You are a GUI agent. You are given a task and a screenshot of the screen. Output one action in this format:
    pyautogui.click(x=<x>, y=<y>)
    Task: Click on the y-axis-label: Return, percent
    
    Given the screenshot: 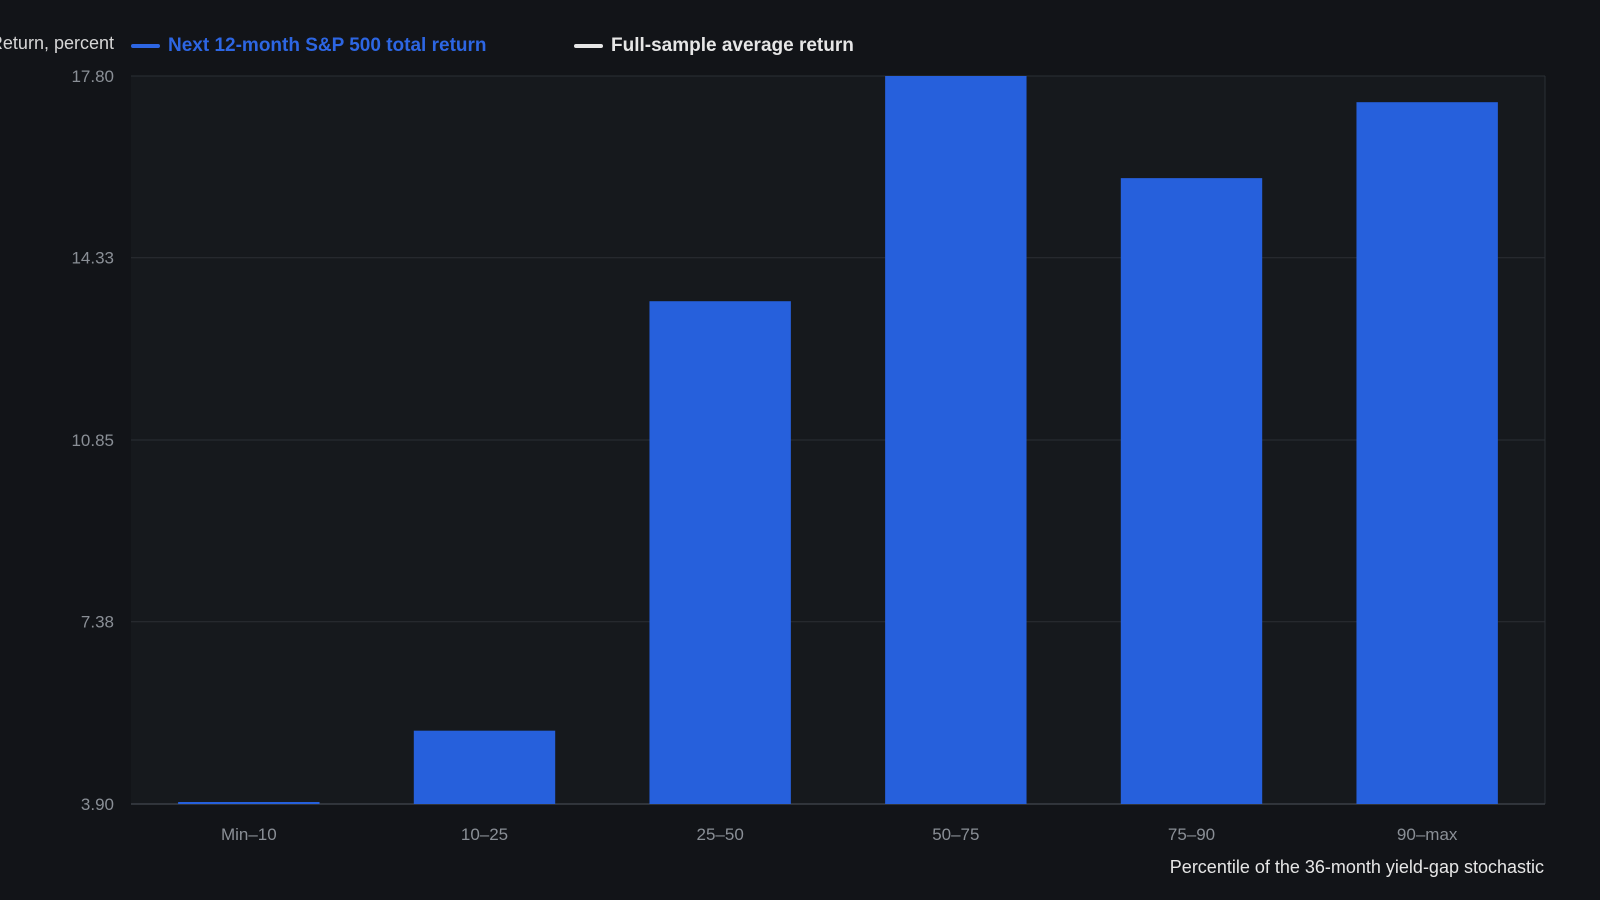 What is the action you would take?
    pyautogui.click(x=57, y=43)
    